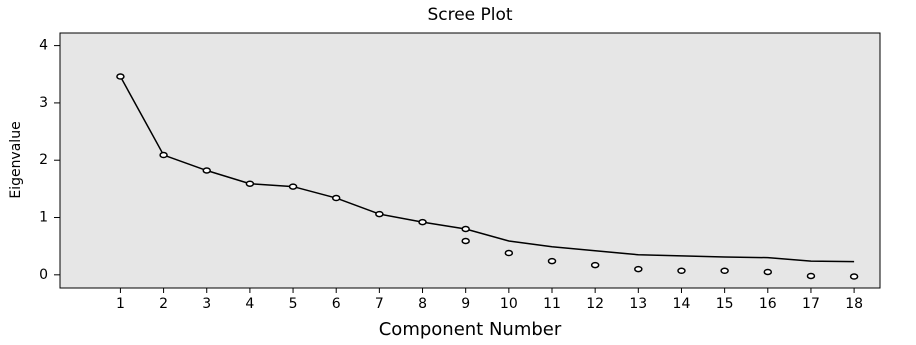  What do you see at coordinates (552, 304) in the screenshot?
I see `x-tick-label: 11` at bounding box center [552, 304].